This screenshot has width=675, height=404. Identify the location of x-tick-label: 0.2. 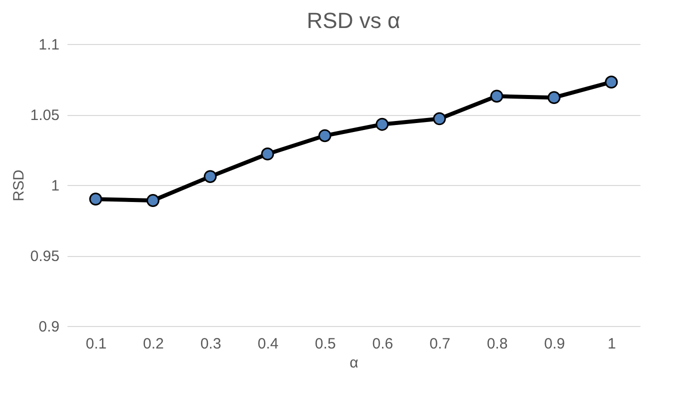
(153, 344).